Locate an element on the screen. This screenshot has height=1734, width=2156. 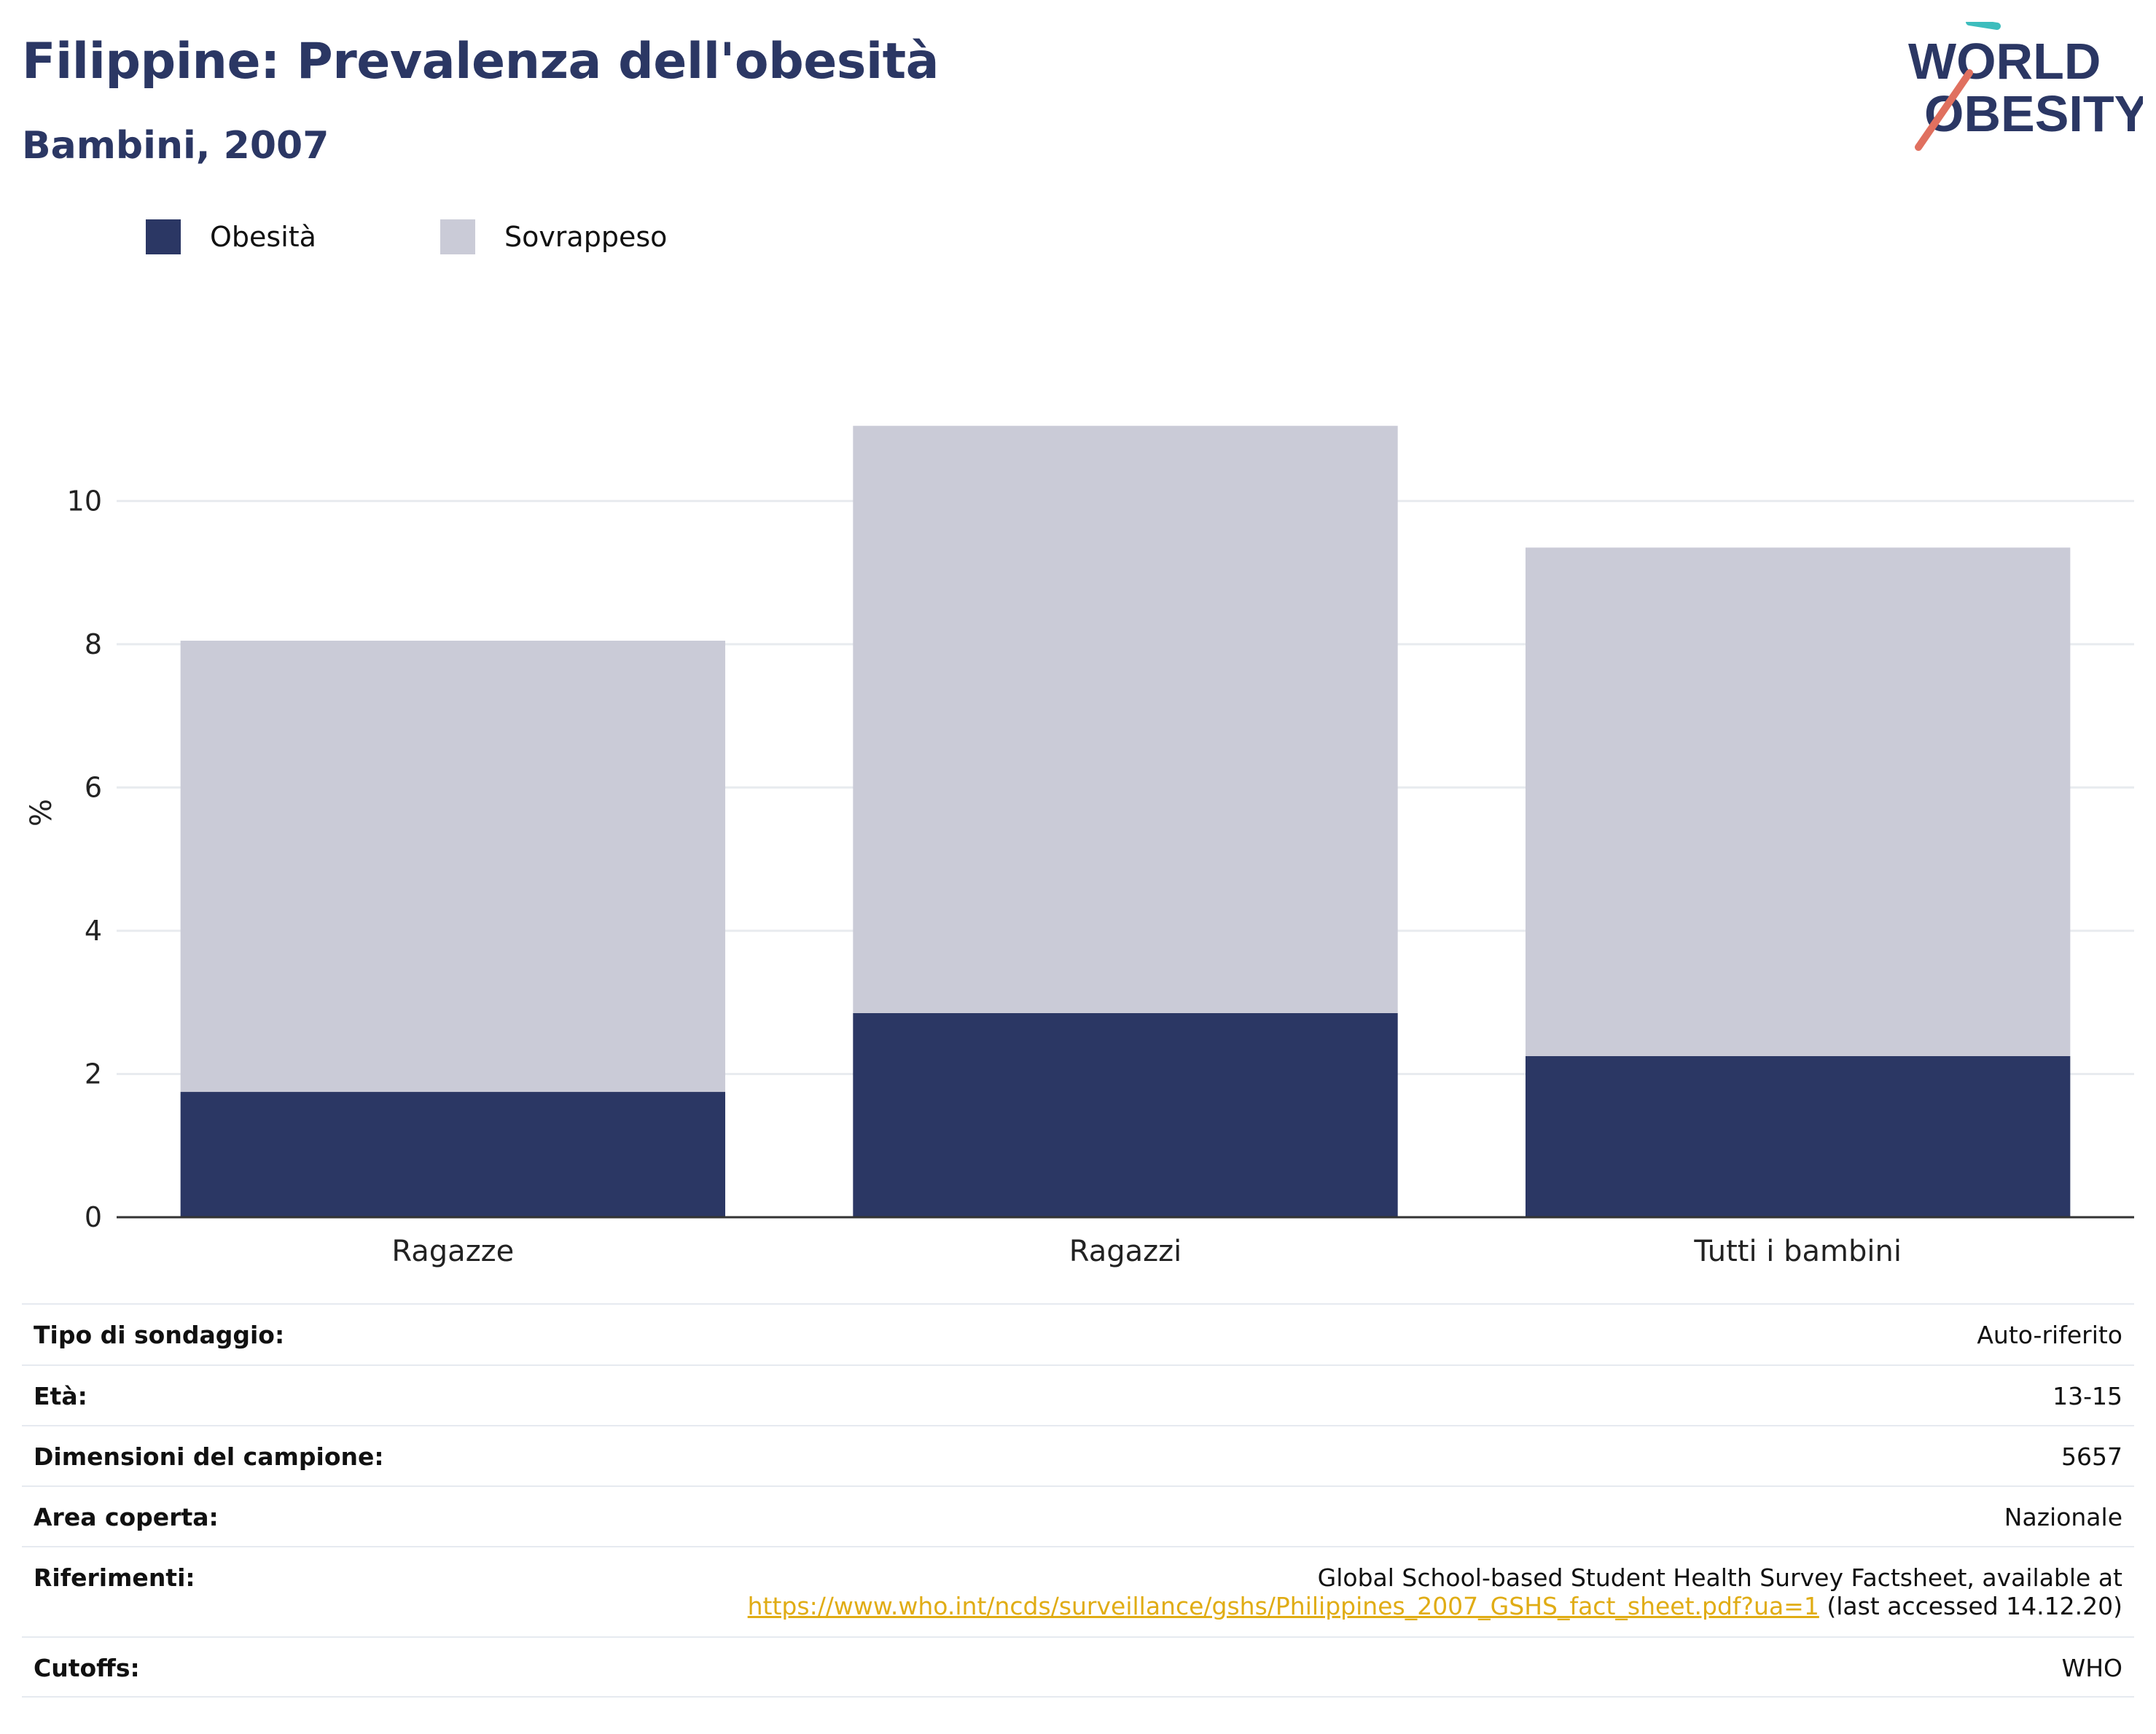
info-row-sample-size: Dimensioni del campione: 5657 is located at coordinates (1078, 1455).